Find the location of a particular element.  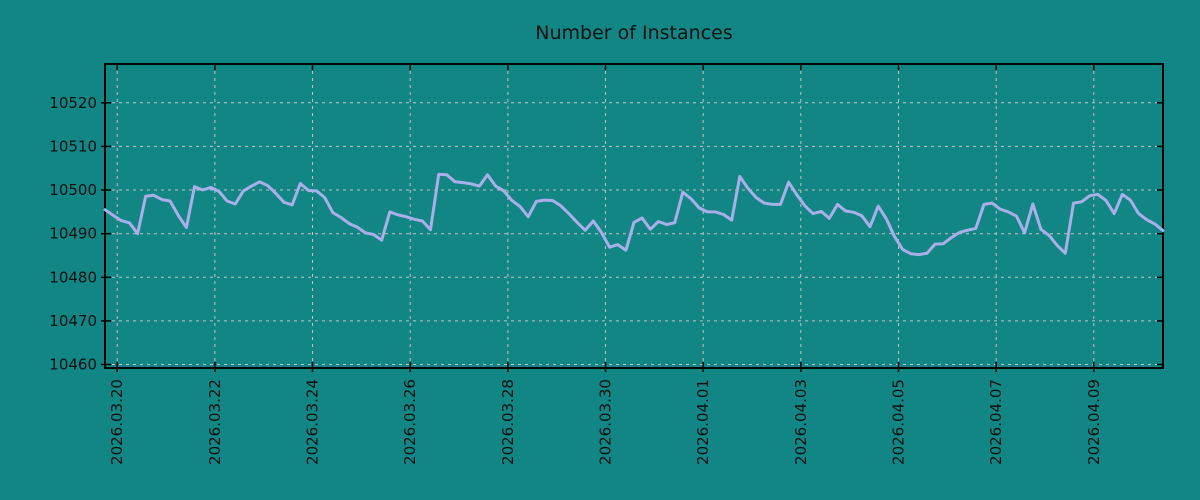

x-tick-label: 2026.03.22 is located at coordinates (215, 422).